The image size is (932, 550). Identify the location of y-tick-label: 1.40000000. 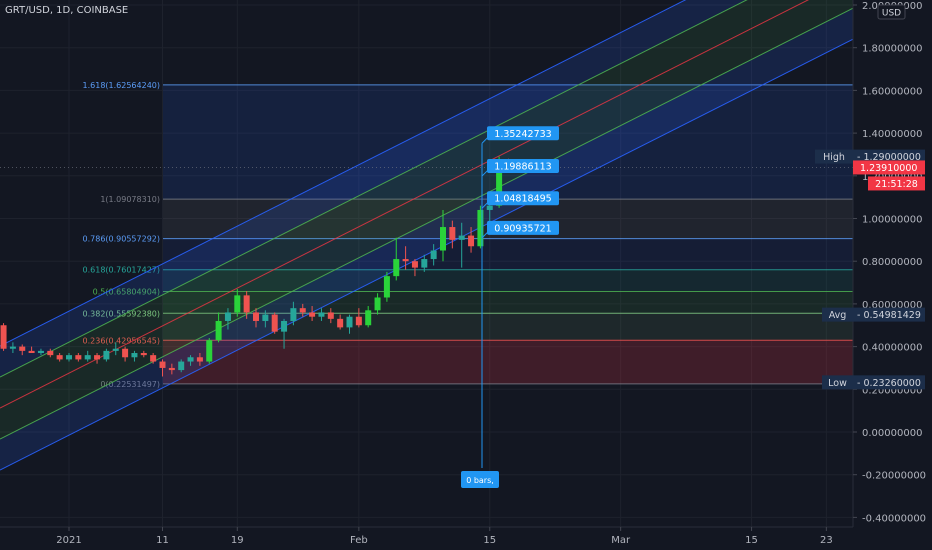
(892, 134).